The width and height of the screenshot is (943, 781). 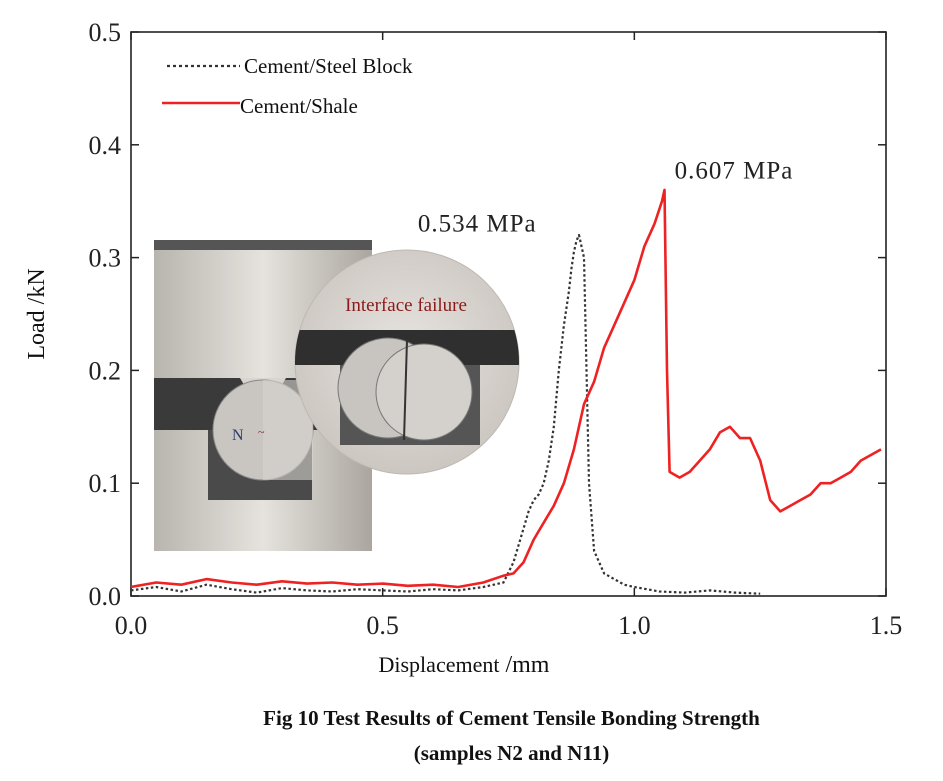 What do you see at coordinates (634, 625) in the screenshot?
I see `x-tick-label: 1.0` at bounding box center [634, 625].